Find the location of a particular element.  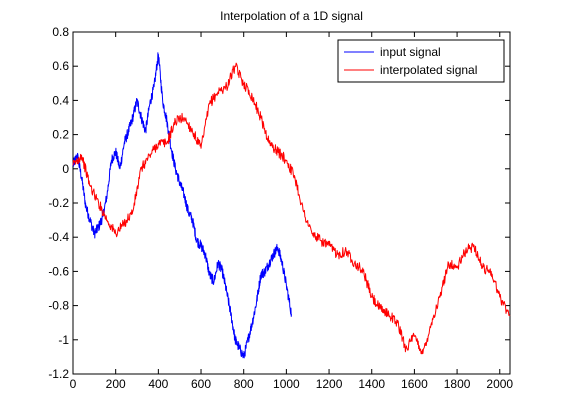

x-tick-label: 600 is located at coordinates (201, 384).